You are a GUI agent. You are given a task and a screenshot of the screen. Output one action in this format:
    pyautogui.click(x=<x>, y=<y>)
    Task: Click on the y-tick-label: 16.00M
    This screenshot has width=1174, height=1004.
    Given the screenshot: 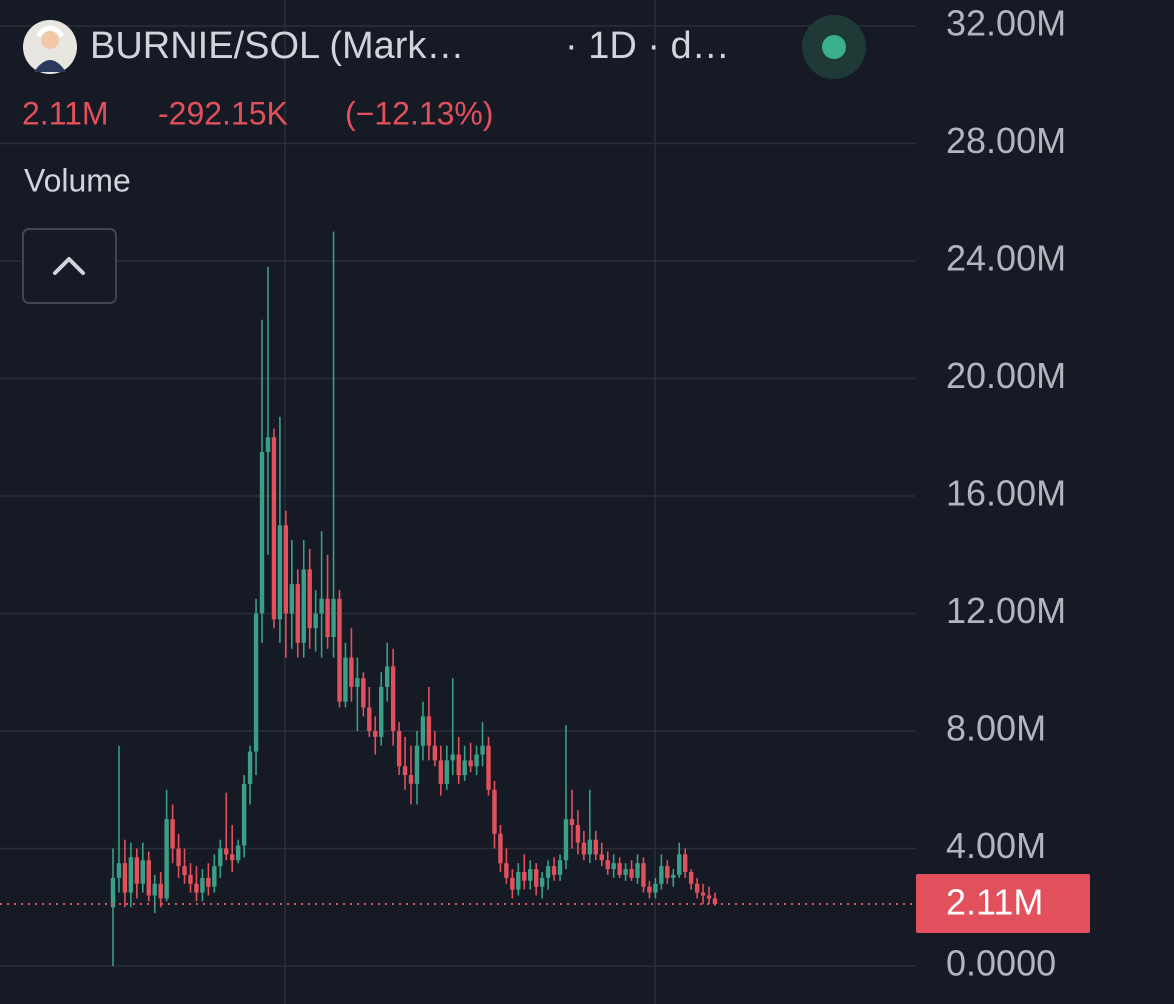 What is the action you would take?
    pyautogui.click(x=1006, y=493)
    